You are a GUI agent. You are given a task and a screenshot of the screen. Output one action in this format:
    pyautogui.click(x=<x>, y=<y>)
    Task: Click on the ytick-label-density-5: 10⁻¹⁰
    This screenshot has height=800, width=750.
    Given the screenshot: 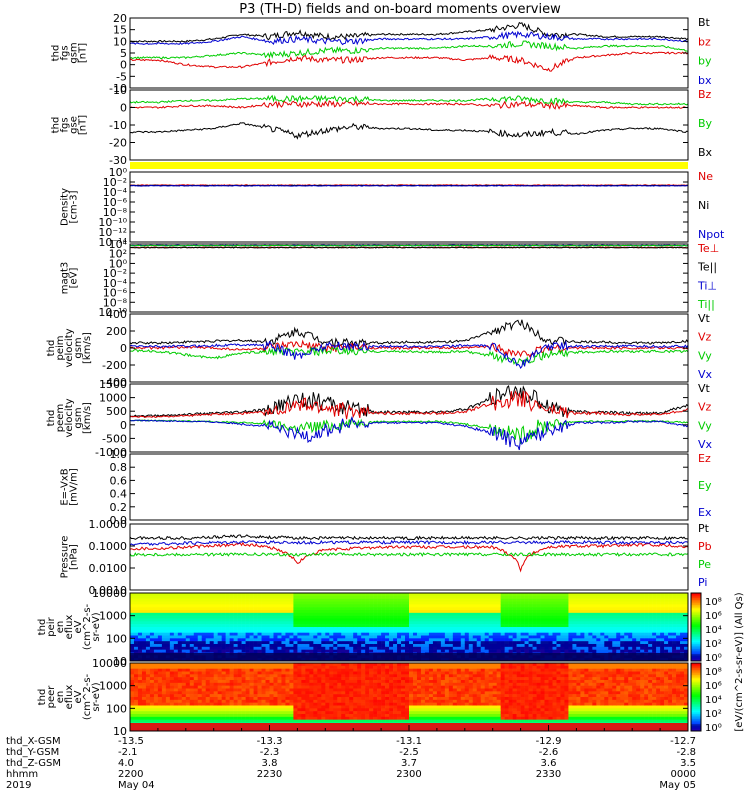 What is the action you would take?
    pyautogui.click(x=112, y=222)
    